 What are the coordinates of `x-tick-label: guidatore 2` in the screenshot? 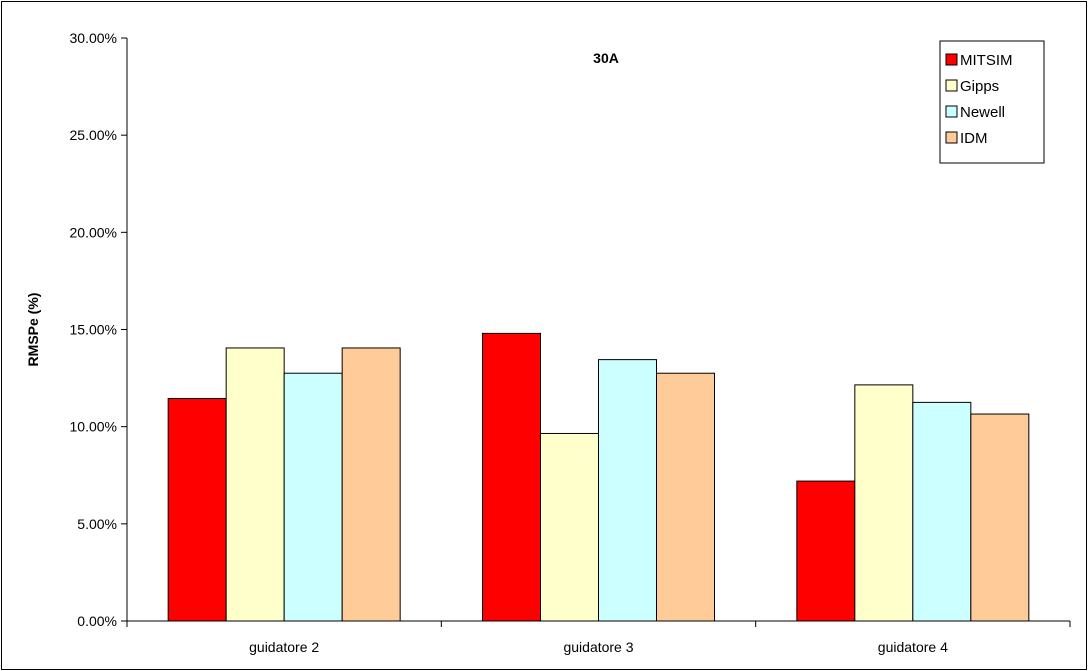 It's located at (284, 647).